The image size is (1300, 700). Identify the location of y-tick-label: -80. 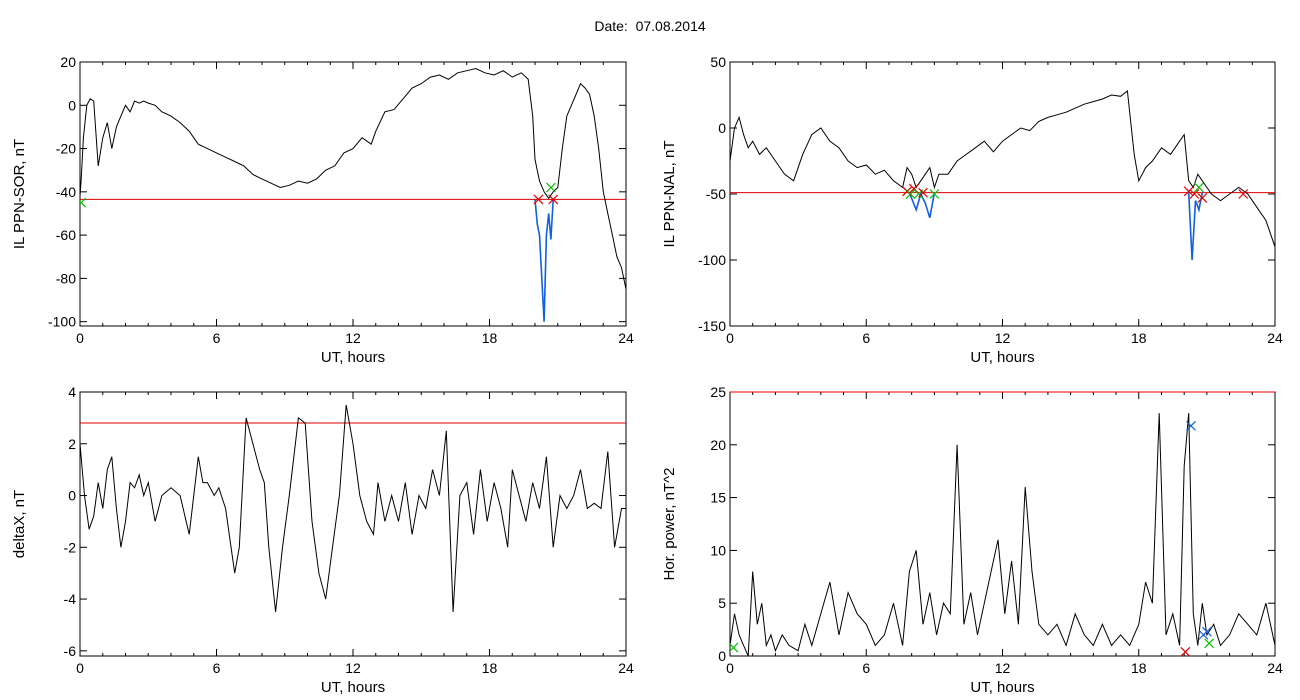
(66, 278).